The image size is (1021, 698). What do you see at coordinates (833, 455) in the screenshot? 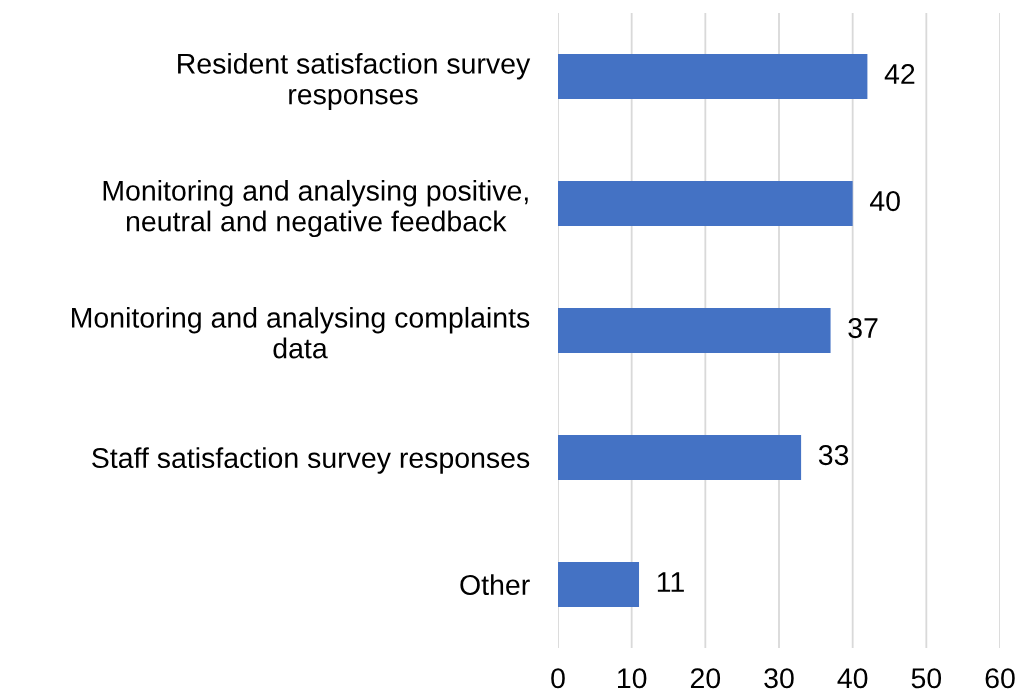
I see `data-label: 33` at bounding box center [833, 455].